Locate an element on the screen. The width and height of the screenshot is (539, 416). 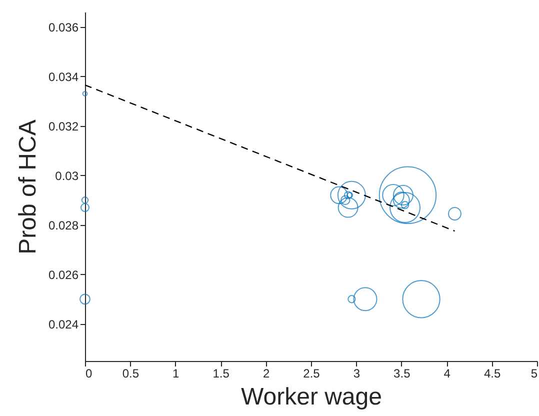
x-tick-label: 2.5 is located at coordinates (311, 373).